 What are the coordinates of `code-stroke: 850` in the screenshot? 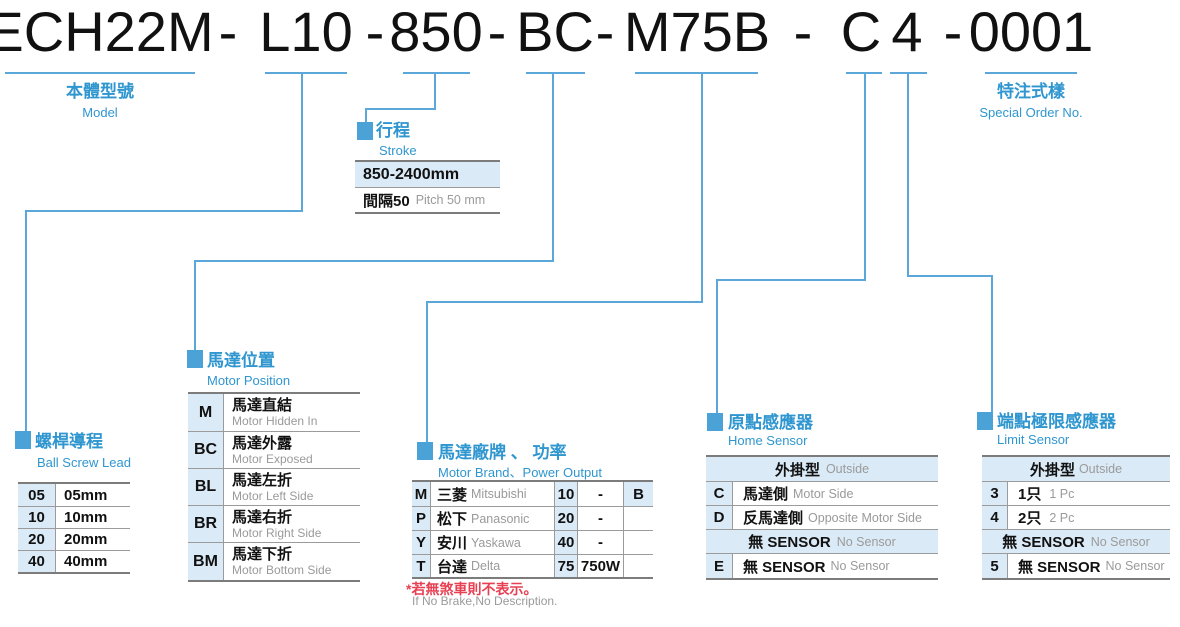 It's located at (436, 31).